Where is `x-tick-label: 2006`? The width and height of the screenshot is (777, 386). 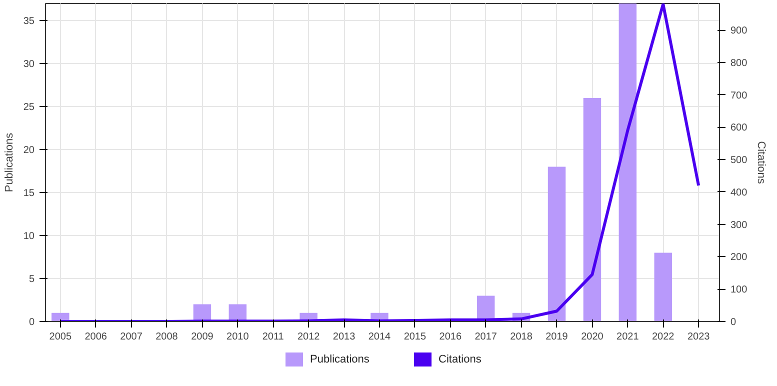 x-tick-label: 2006 is located at coordinates (96, 337).